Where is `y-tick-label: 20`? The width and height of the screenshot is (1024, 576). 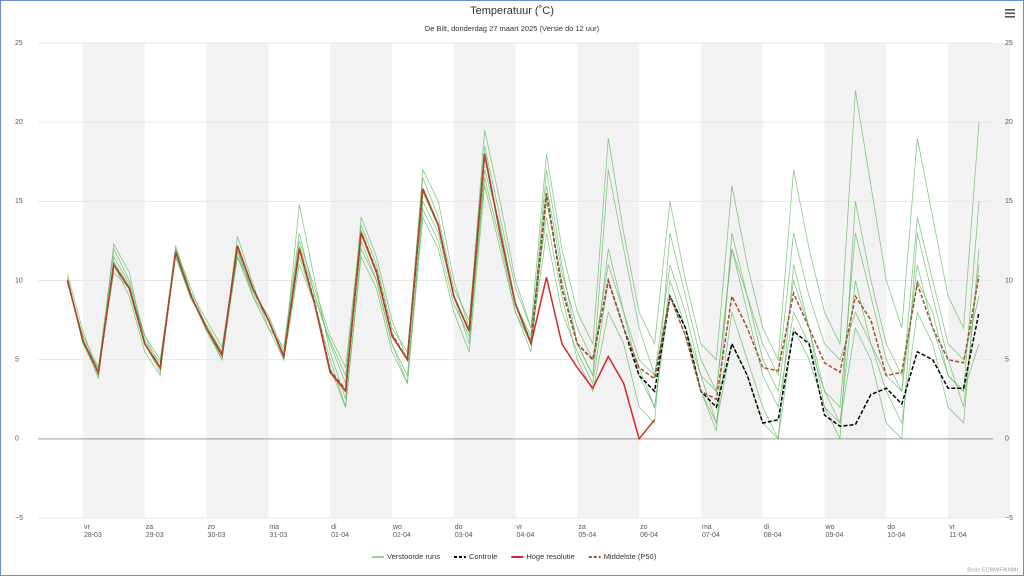 y-tick-label: 20 is located at coordinates (19, 122).